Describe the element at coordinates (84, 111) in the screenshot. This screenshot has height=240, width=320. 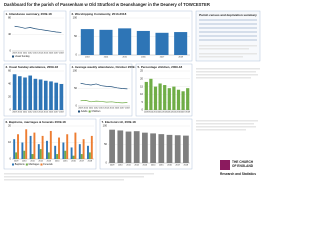
I see `legend-label: Adults` at that location.